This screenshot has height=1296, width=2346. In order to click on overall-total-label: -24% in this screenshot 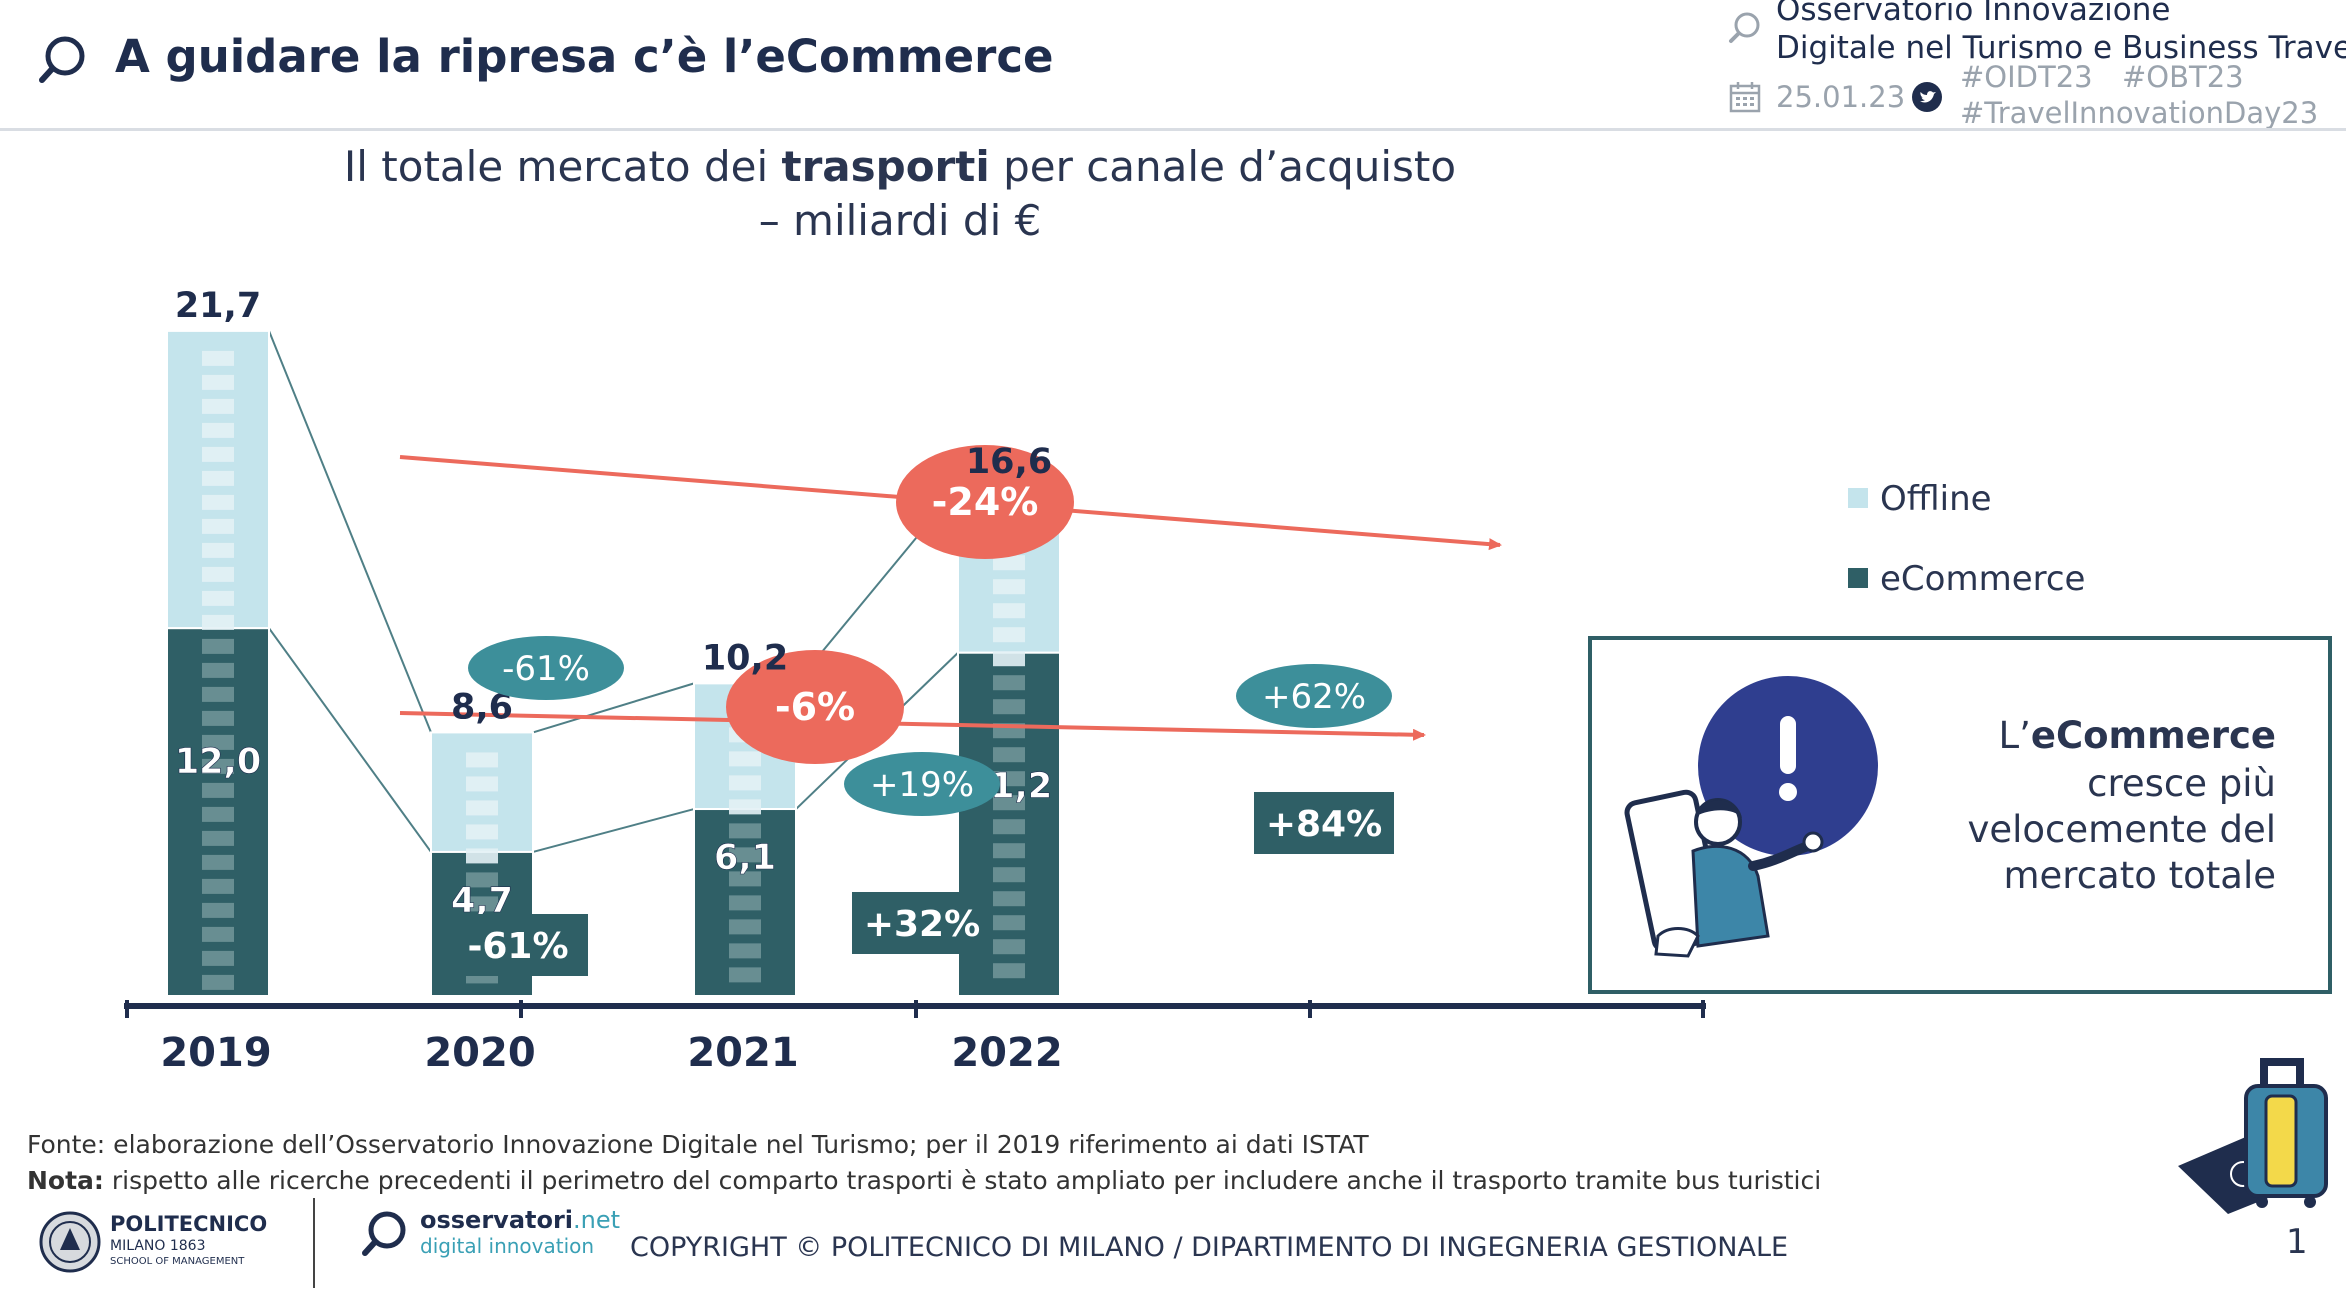, I will do `click(985, 502)`.